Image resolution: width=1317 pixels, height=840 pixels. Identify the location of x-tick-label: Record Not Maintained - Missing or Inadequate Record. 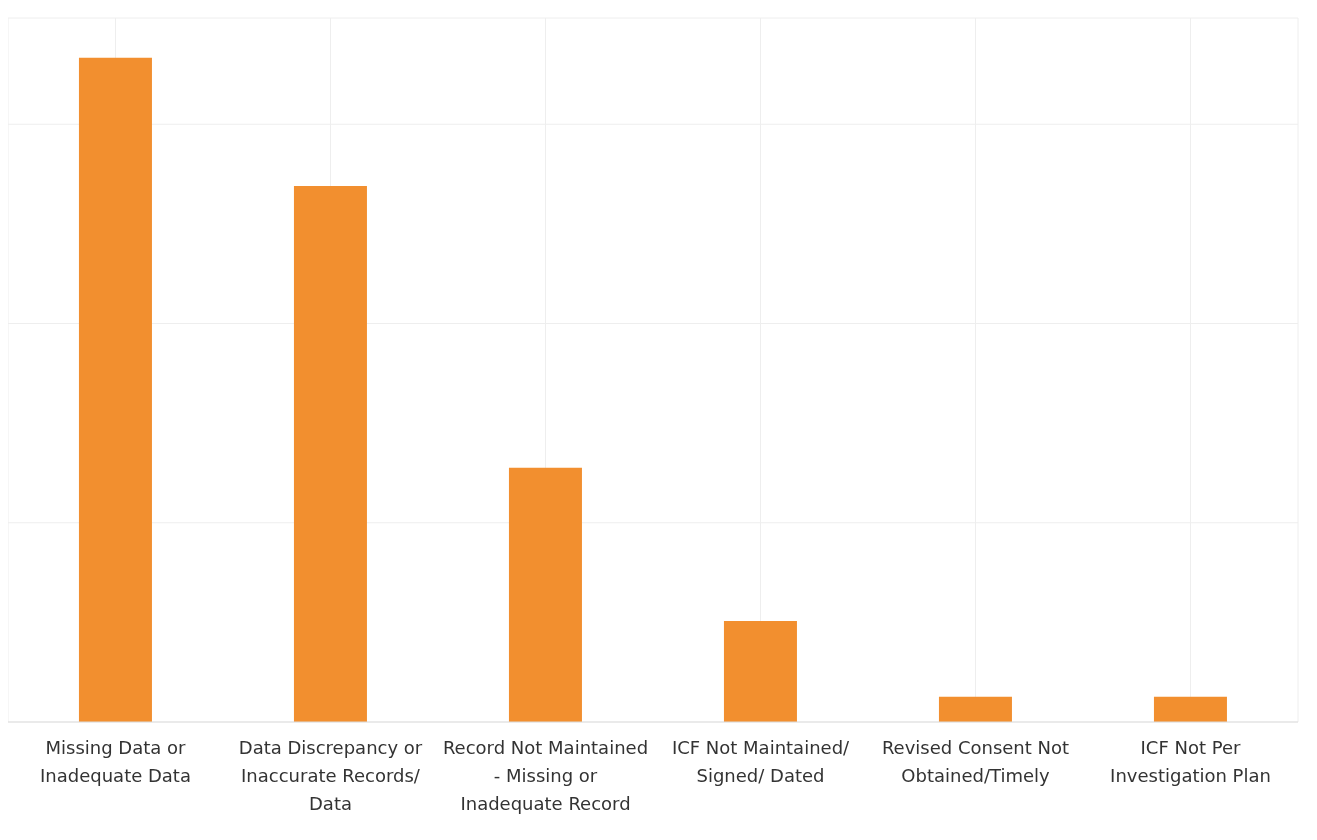
(545, 775).